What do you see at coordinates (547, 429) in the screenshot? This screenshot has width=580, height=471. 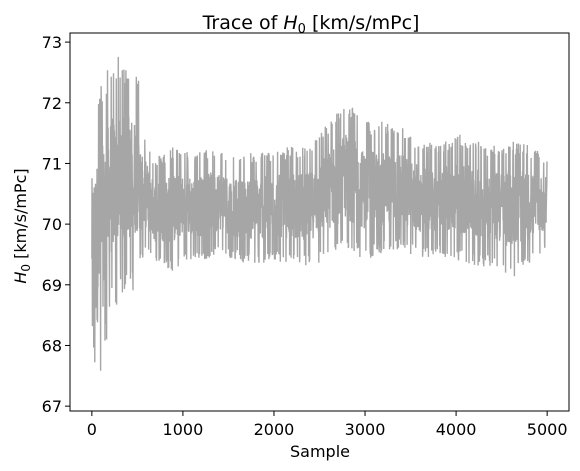 I see `x-tick-label: 5000` at bounding box center [547, 429].